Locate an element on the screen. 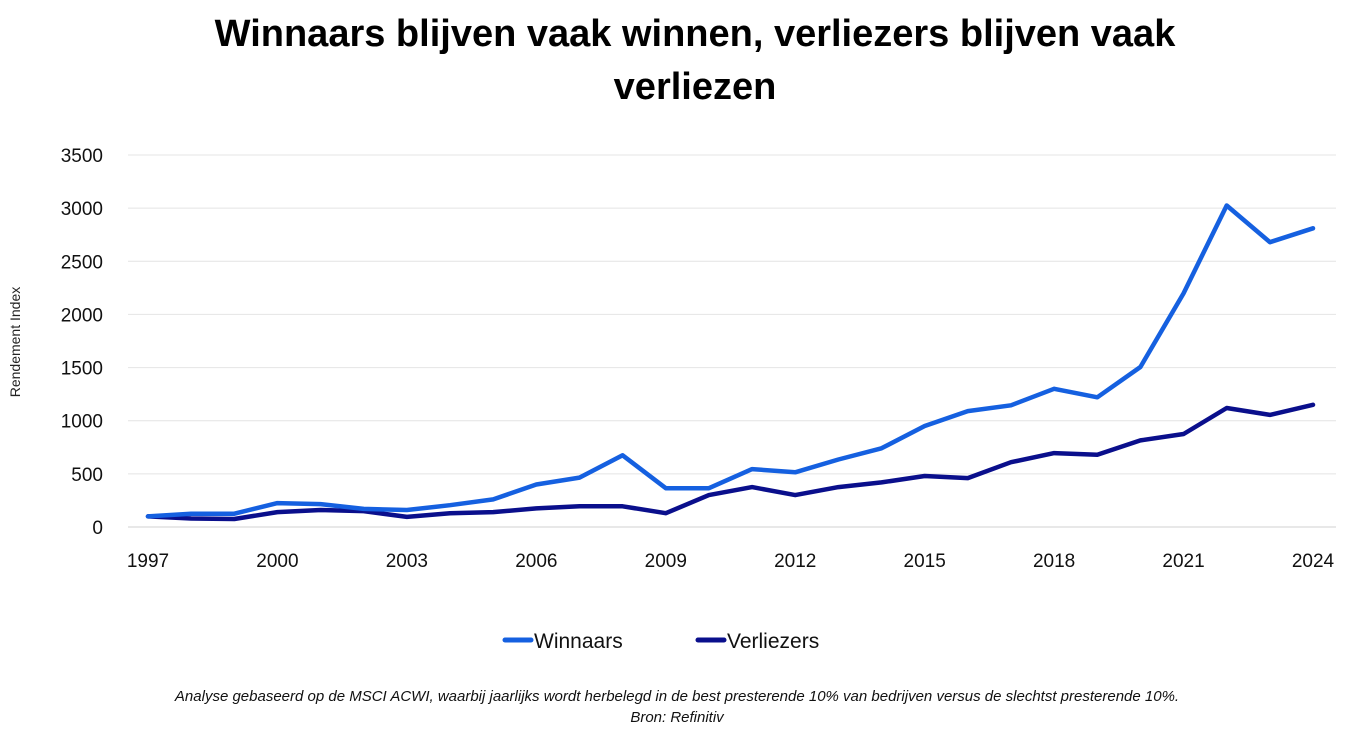 The width and height of the screenshot is (1354, 741). y-tick-label: 3000 is located at coordinates (82, 209).